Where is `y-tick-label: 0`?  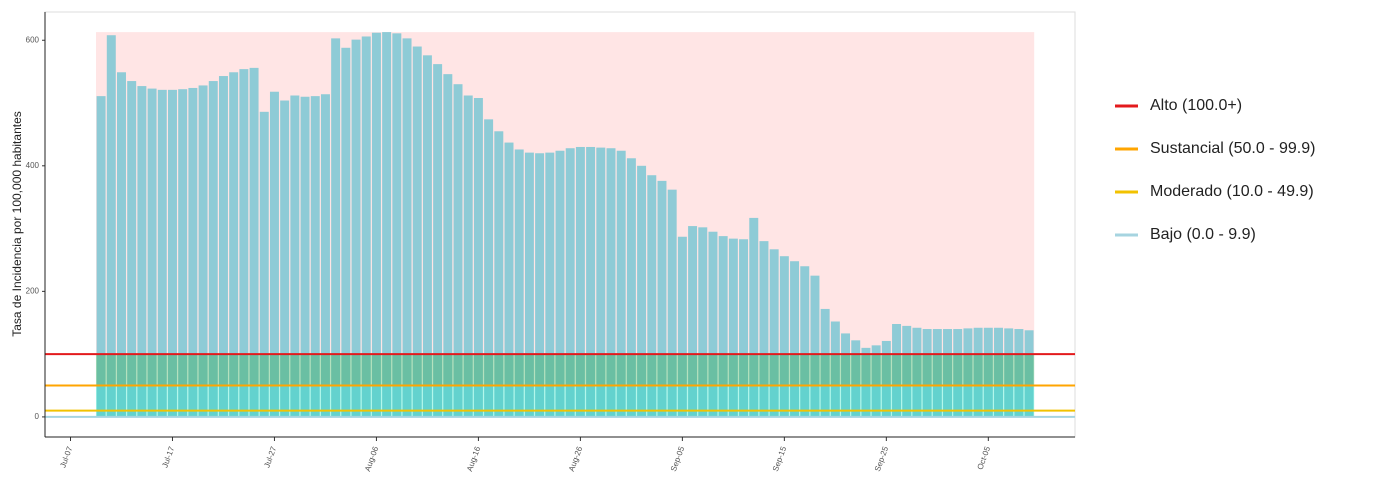 y-tick-label: 0 is located at coordinates (37, 416).